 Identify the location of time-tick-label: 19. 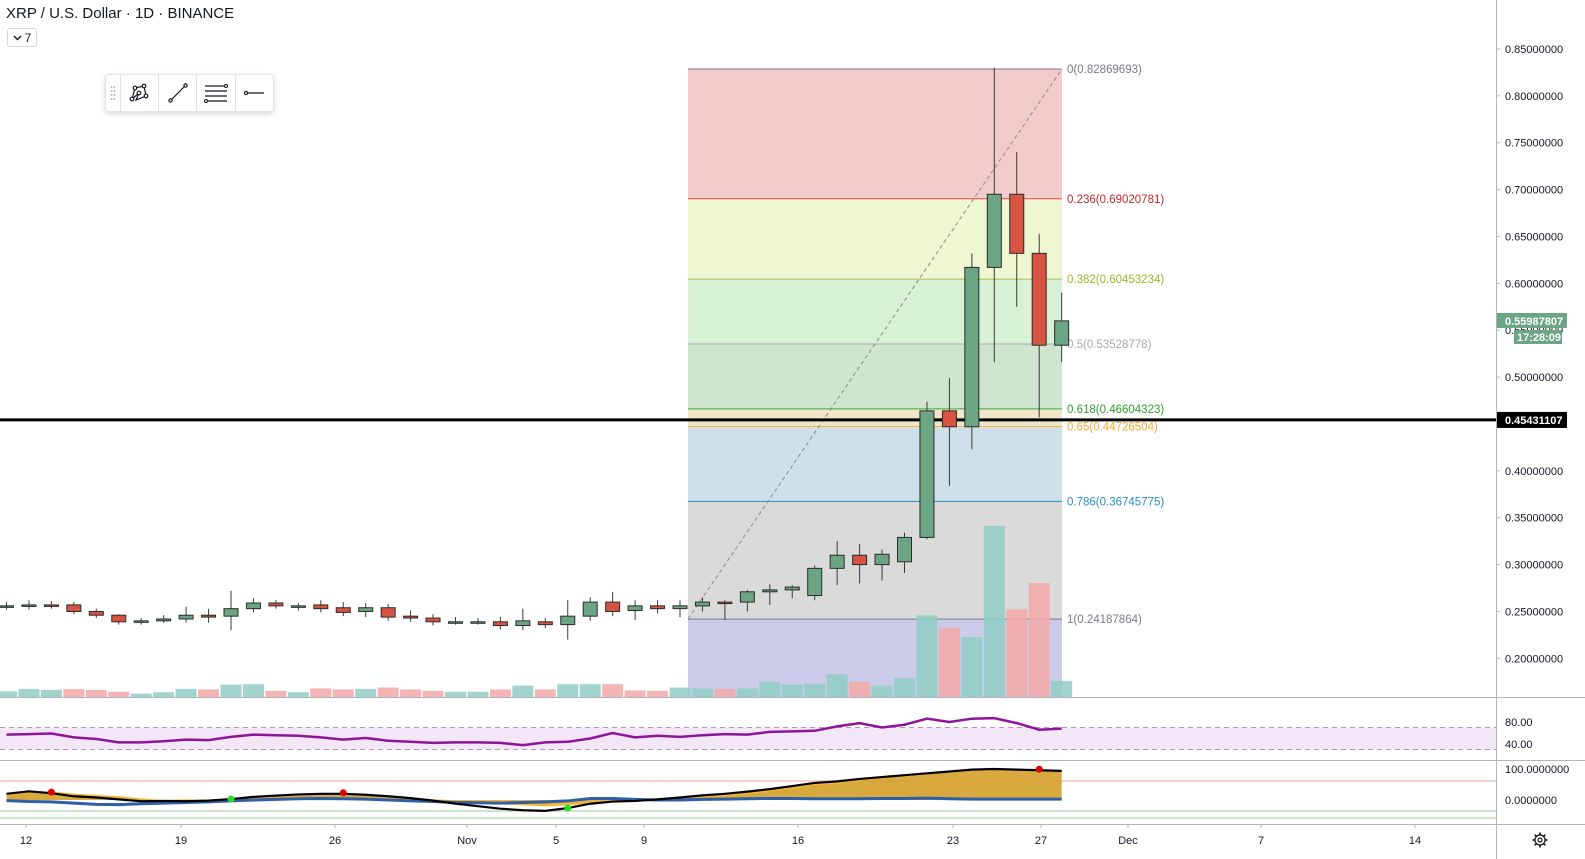
(181, 841).